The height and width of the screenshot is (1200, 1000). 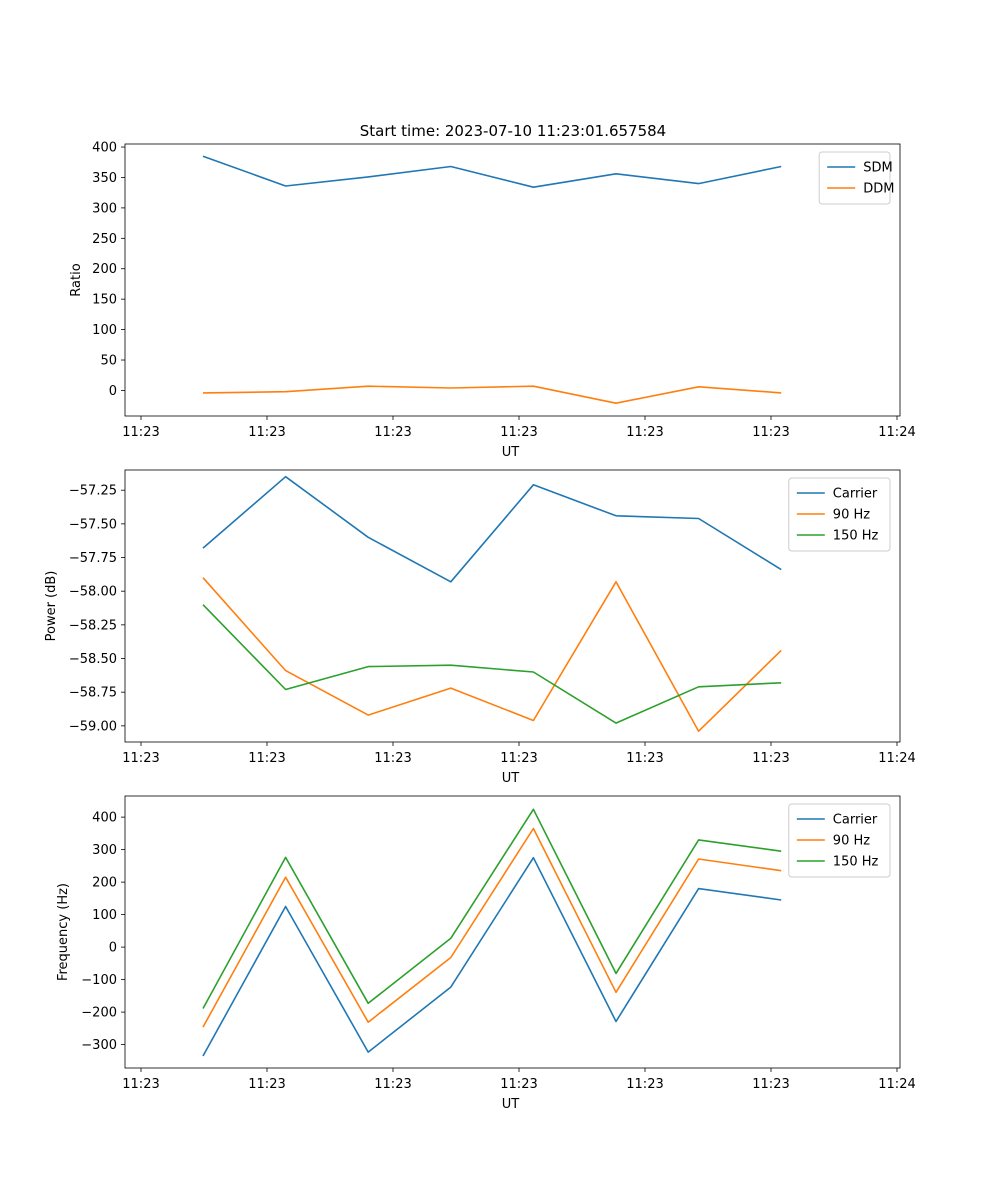 I want to click on ratio-ylabel: Ratio, so click(x=76, y=279).